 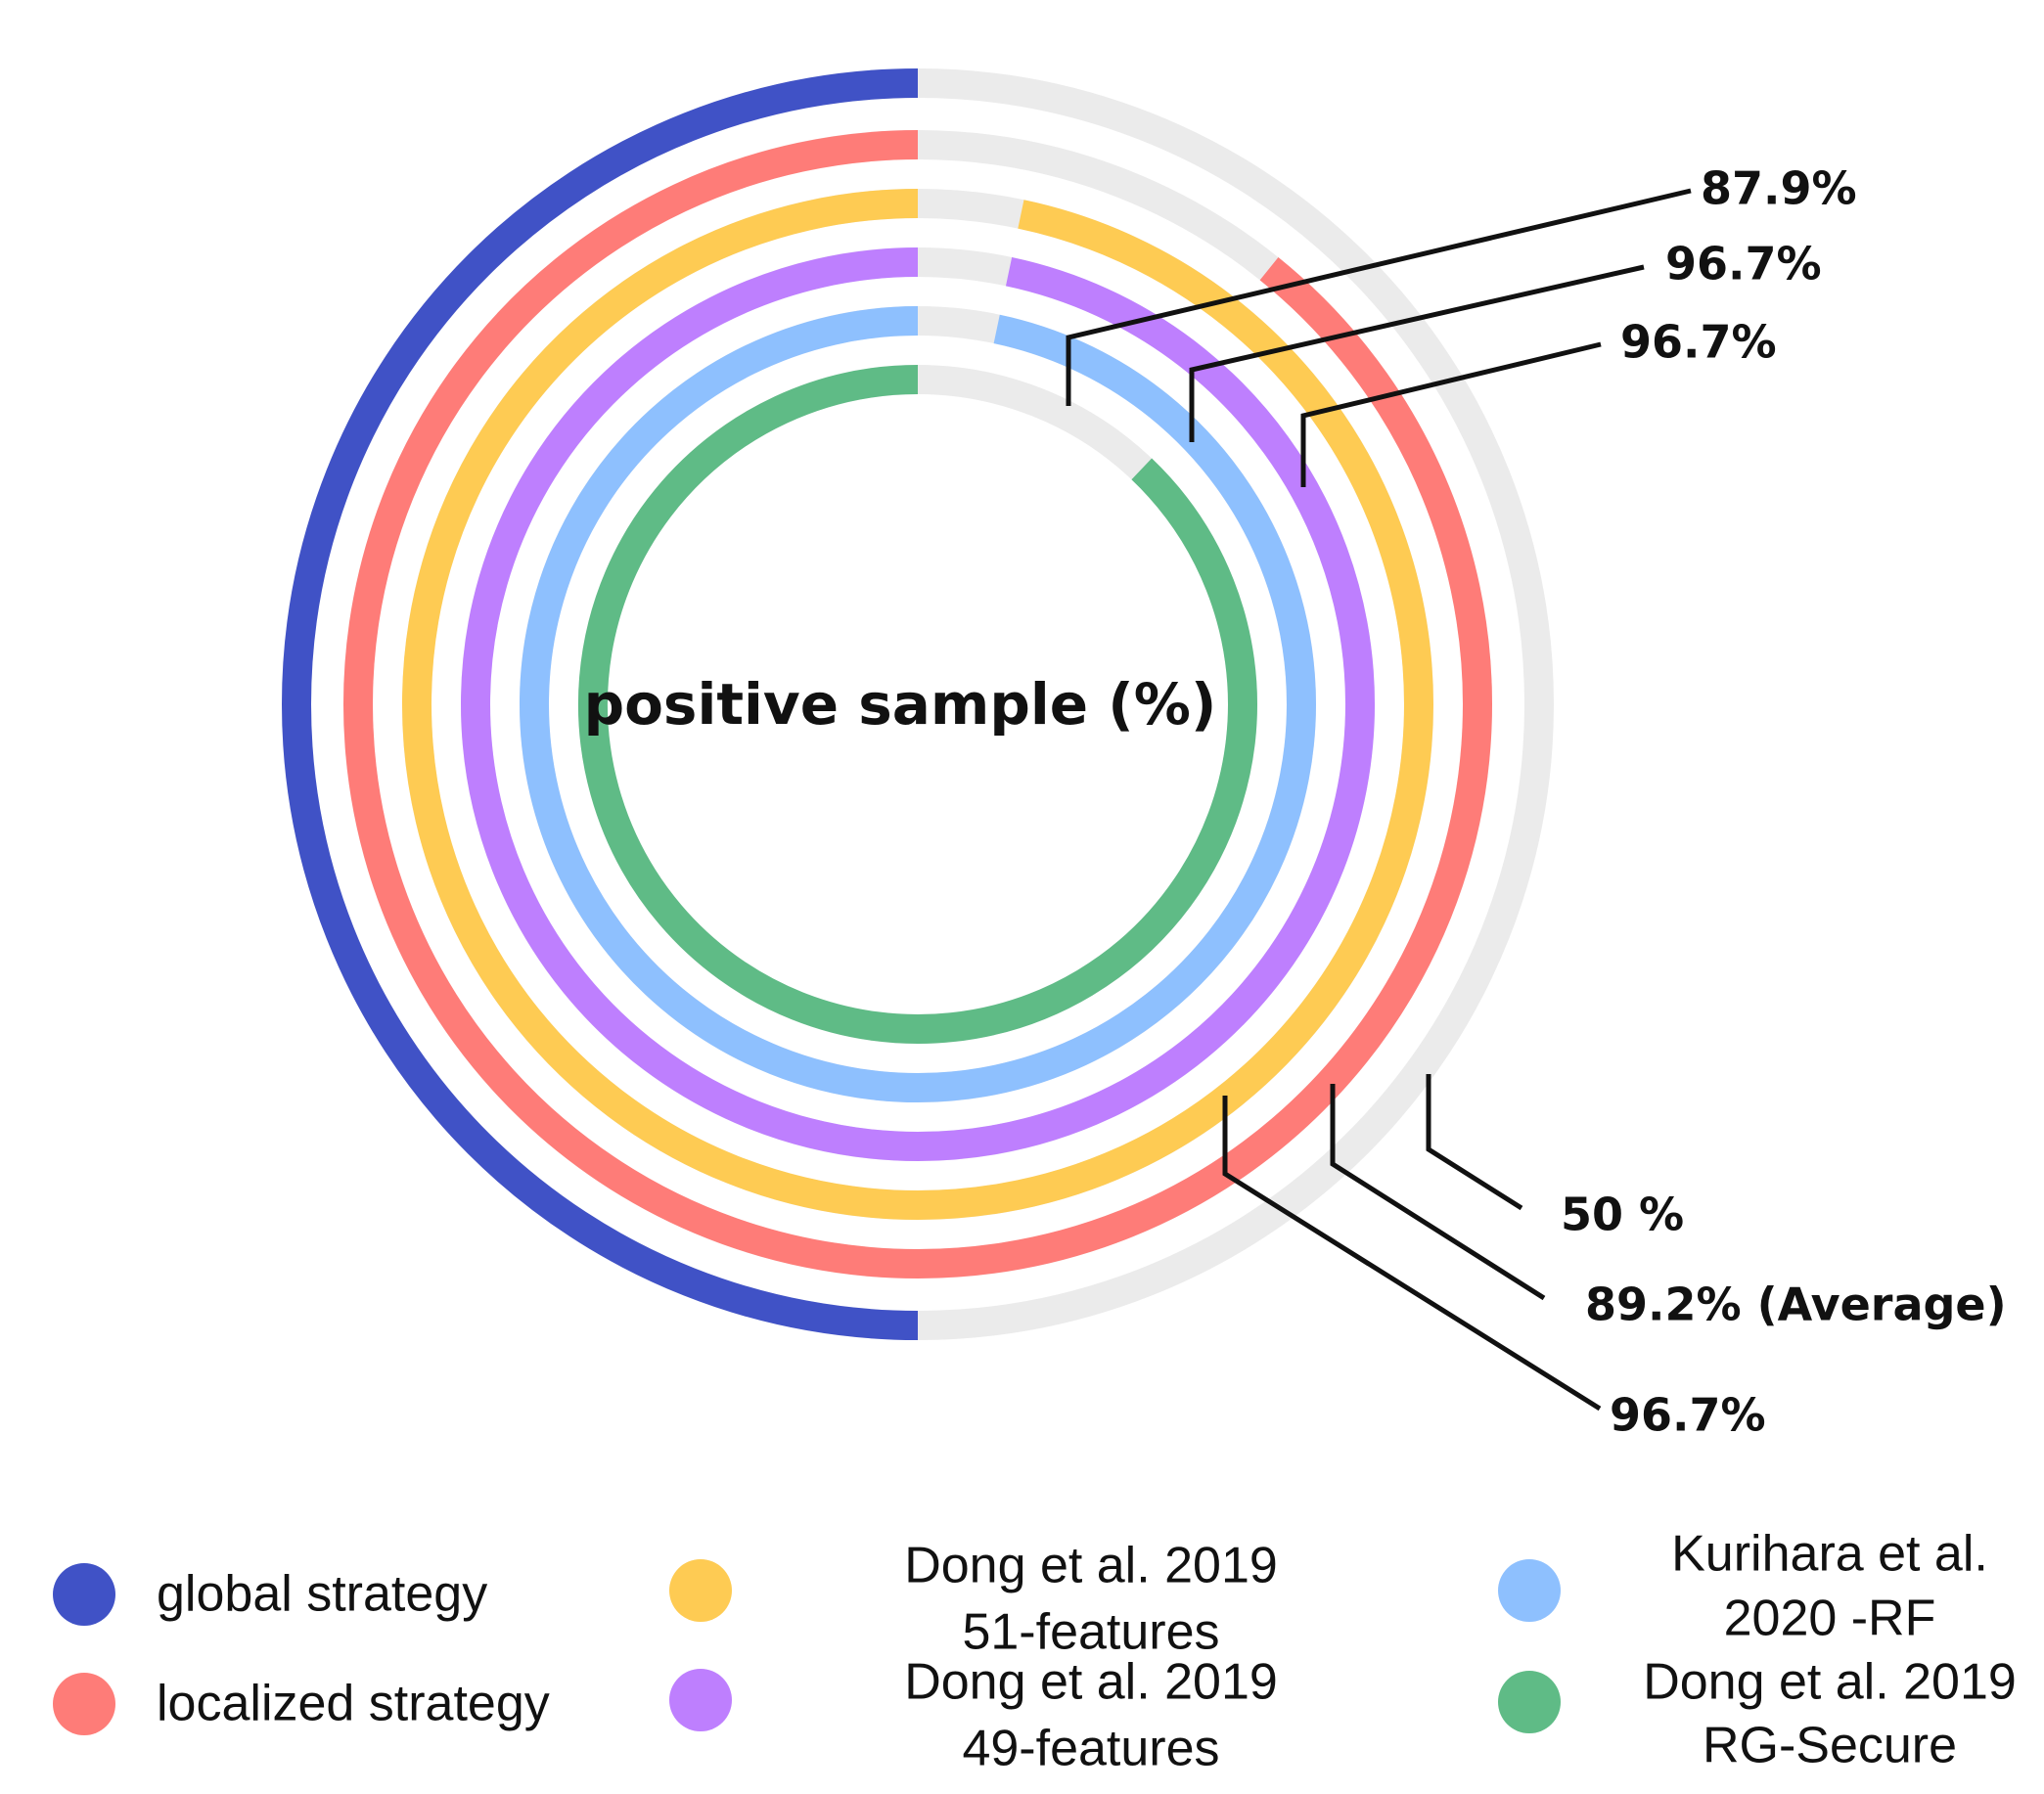 I want to click on ring-arc, so click(x=917, y=704).